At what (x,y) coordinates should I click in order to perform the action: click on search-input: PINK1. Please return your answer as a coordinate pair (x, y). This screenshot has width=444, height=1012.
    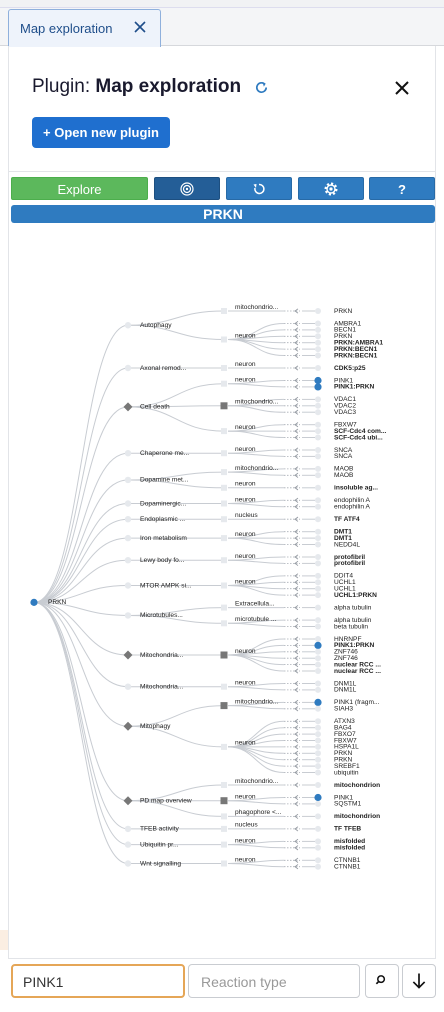
    Looking at the image, I should click on (98, 981).